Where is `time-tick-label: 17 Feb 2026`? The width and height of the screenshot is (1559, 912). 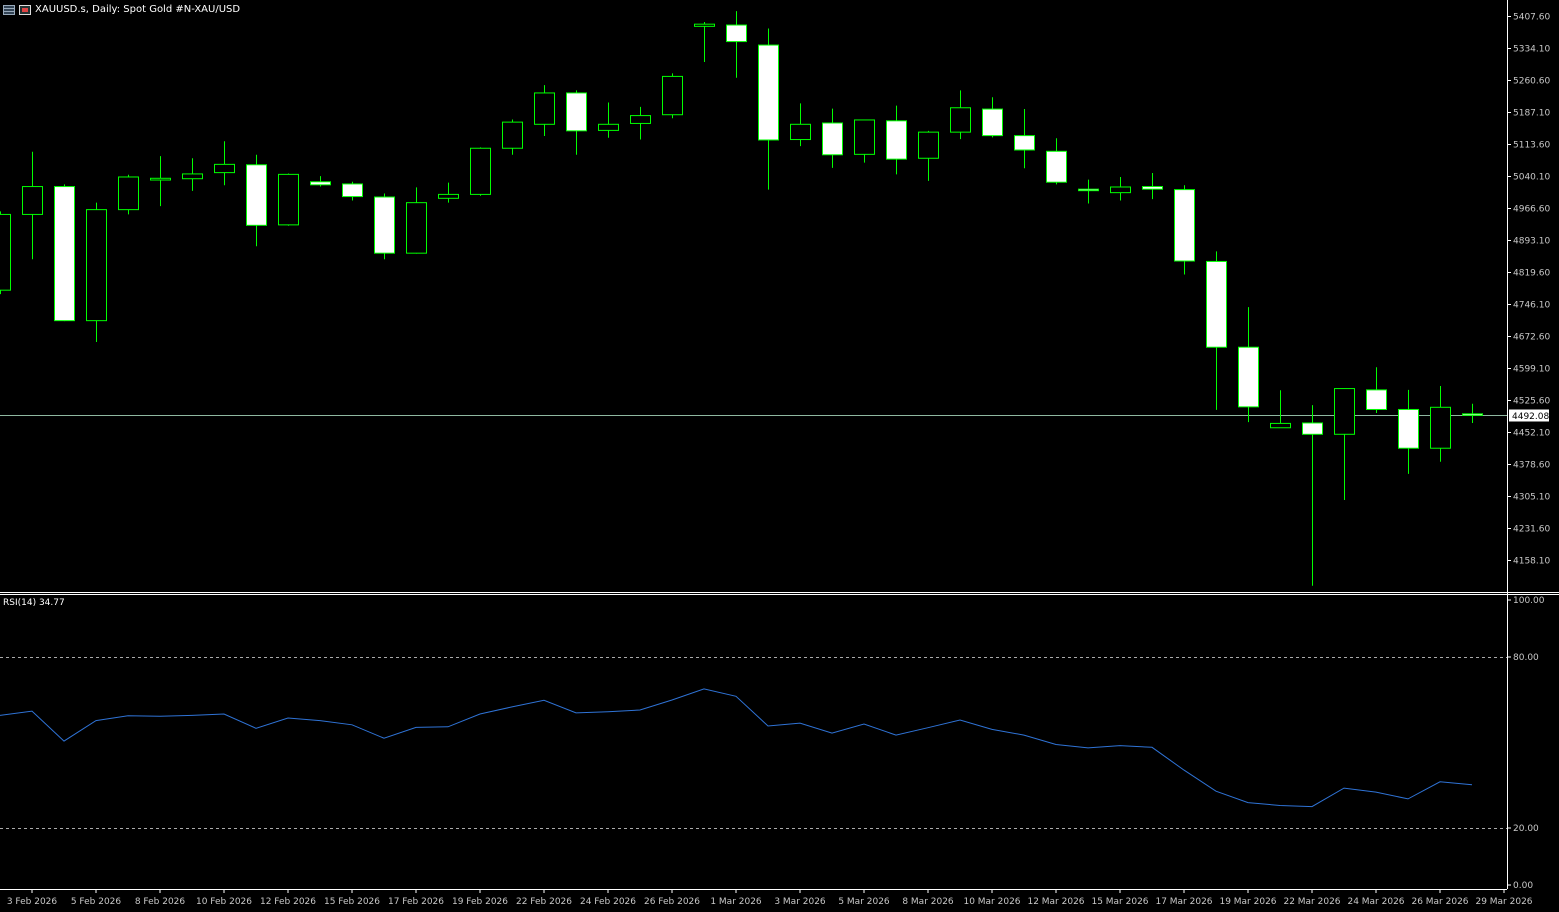
time-tick-label: 17 Feb 2026 is located at coordinates (416, 902).